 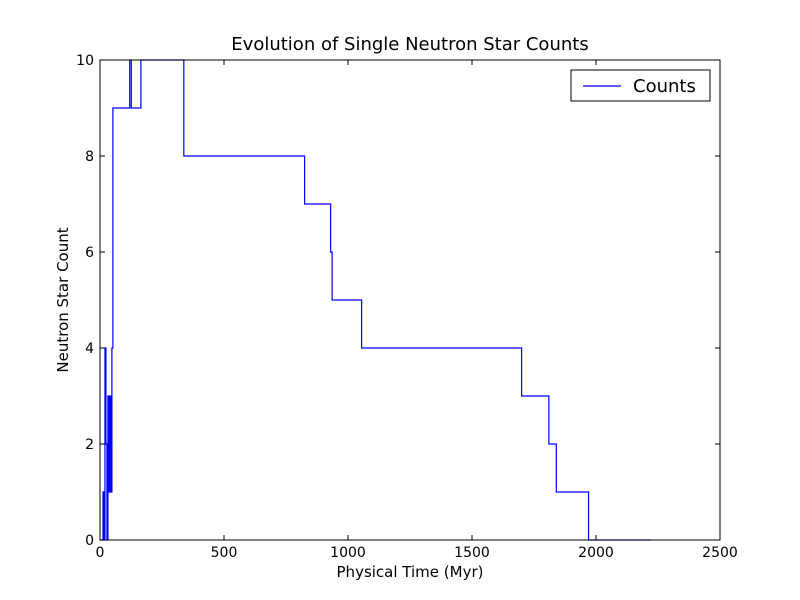 What do you see at coordinates (410, 572) in the screenshot?
I see `x-axis-label: Physical Time (Myr)` at bounding box center [410, 572].